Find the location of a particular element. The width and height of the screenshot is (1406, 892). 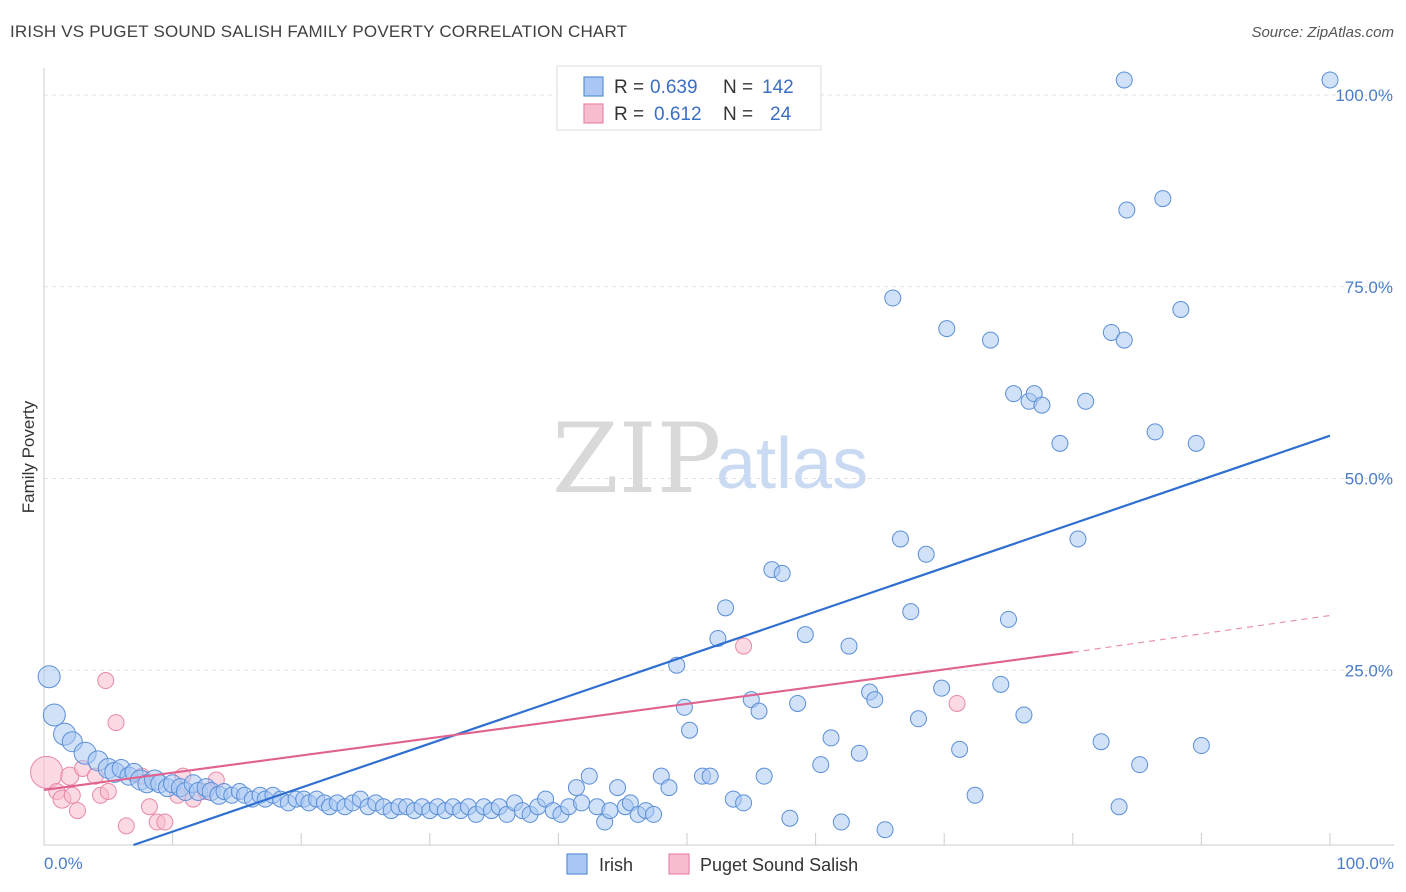

y-tick-label-1: 50.0% is located at coordinates (1369, 479).